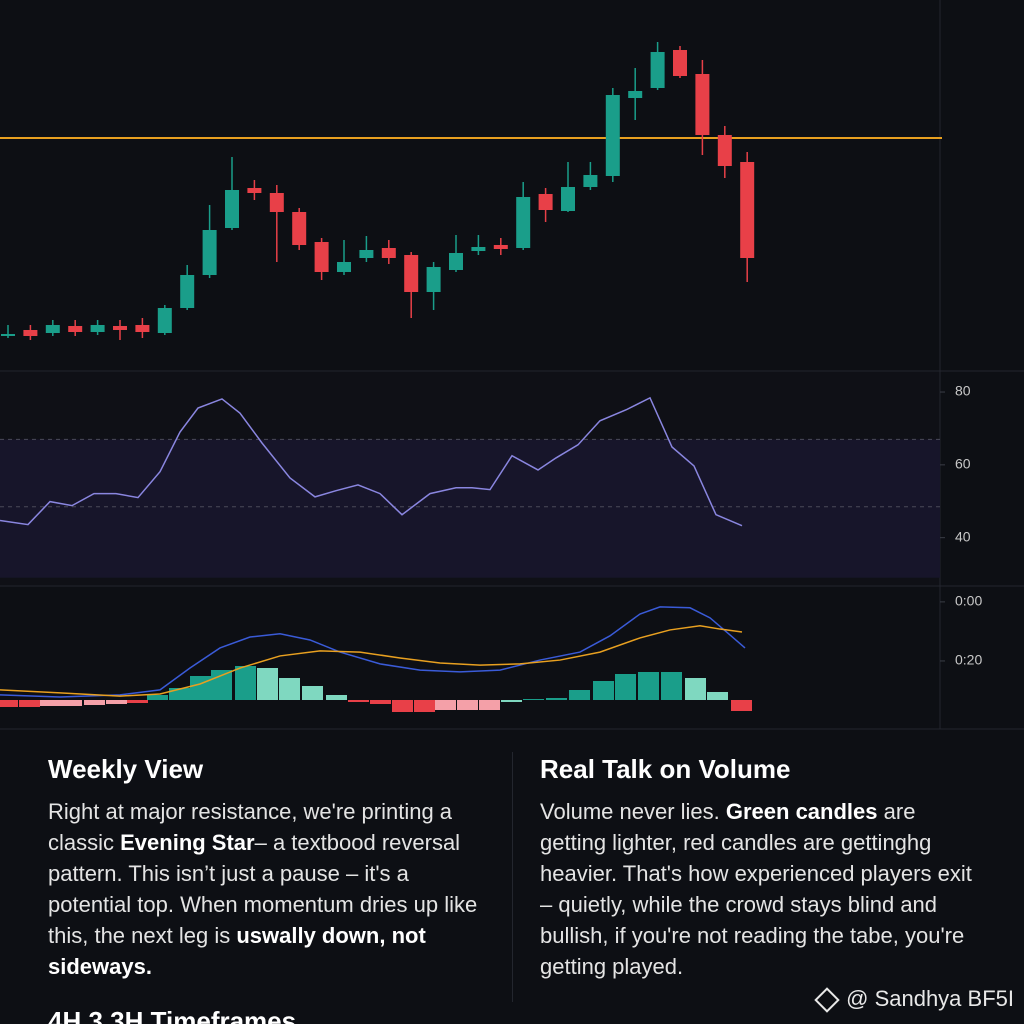  I want to click on rsi-band, so click(470, 508).